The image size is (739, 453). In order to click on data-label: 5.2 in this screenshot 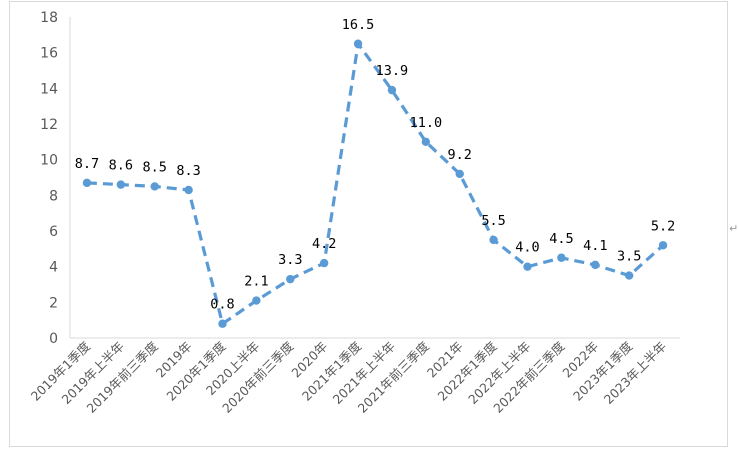, I will do `click(663, 226)`.